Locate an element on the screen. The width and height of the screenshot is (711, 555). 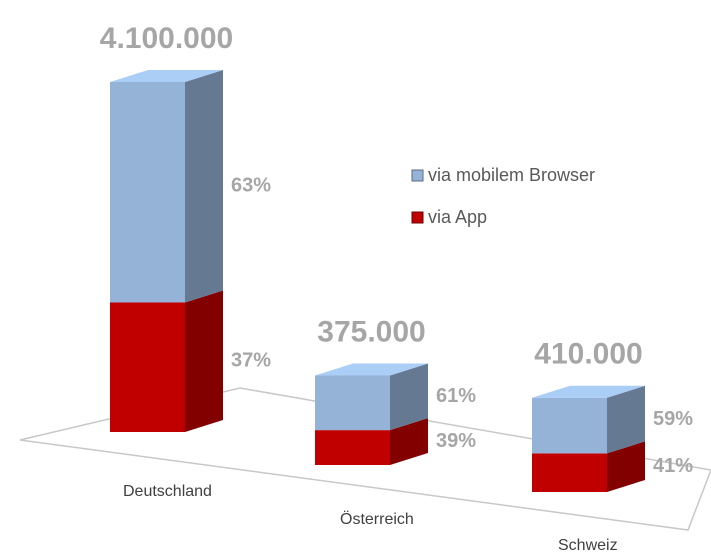
total-label: 410.000 is located at coordinates (588, 354).